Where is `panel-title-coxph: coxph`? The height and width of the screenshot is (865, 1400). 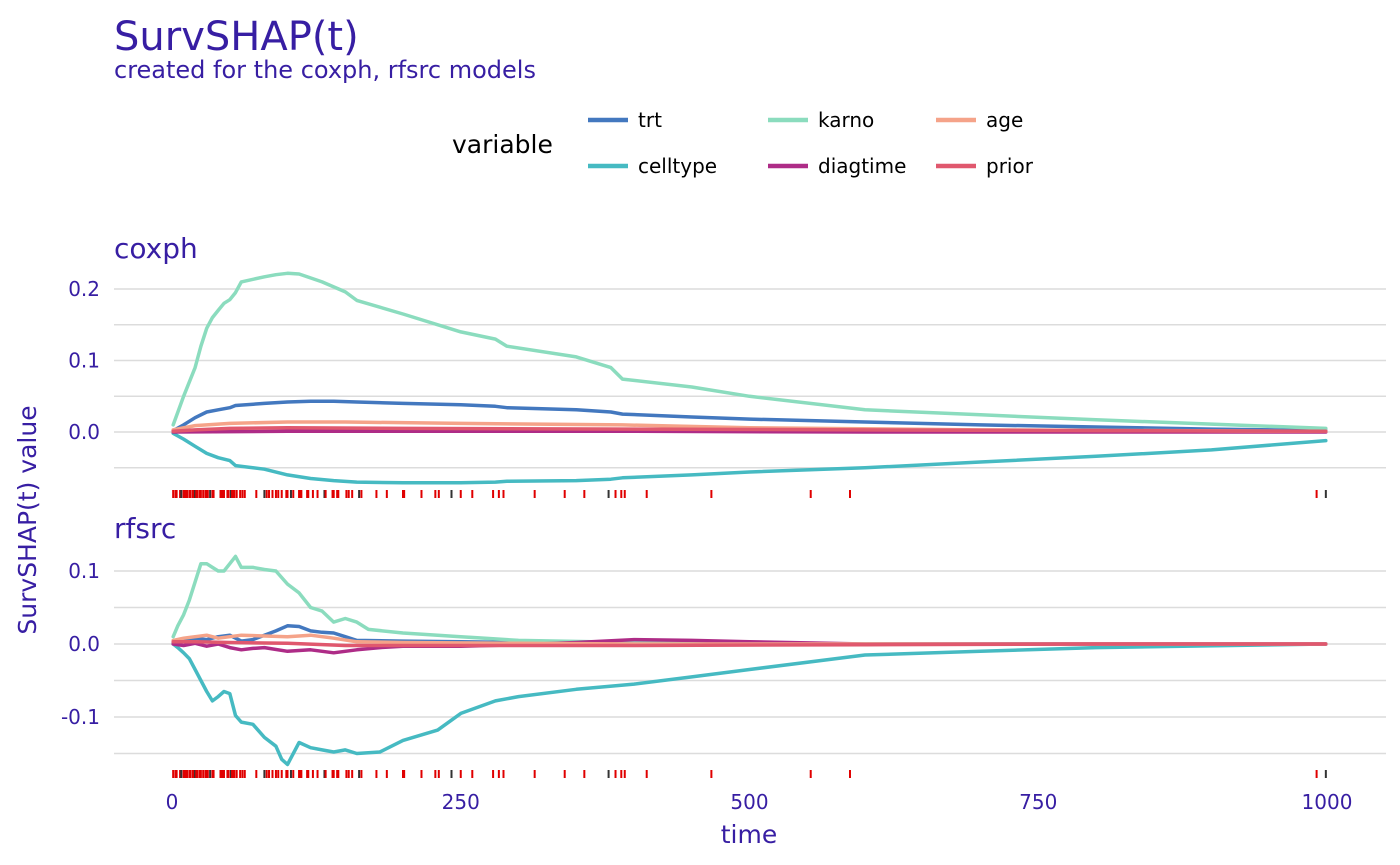
panel-title-coxph: coxph is located at coordinates (156, 248).